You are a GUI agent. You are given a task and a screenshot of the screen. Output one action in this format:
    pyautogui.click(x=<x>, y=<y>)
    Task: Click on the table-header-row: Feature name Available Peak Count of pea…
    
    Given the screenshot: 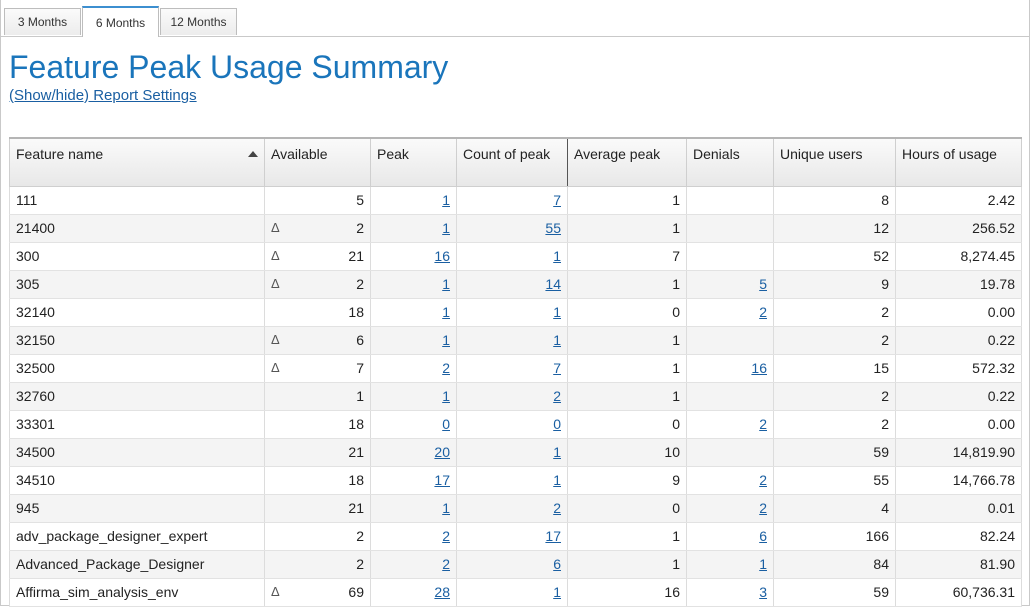 What is the action you would take?
    pyautogui.click(x=515, y=162)
    